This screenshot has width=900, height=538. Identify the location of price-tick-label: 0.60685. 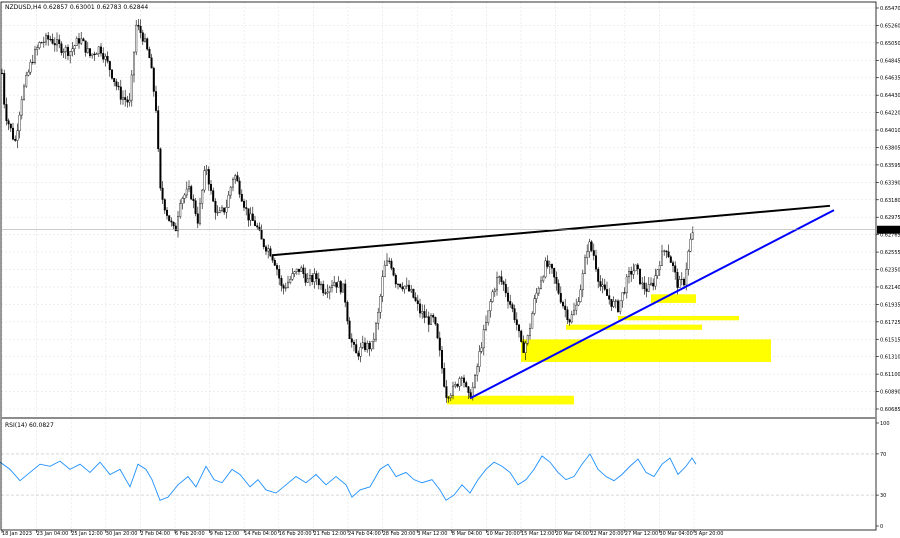
(890, 410).